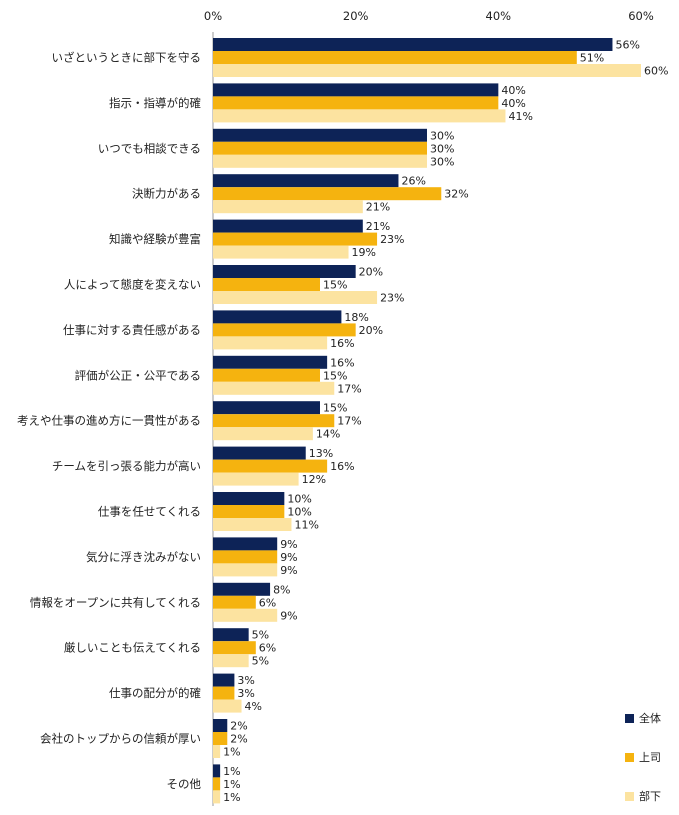 The image size is (679, 815). Describe the element at coordinates (115, 602) in the screenshot. I see `category-label: 情報をオープンに共有してくれる` at that location.